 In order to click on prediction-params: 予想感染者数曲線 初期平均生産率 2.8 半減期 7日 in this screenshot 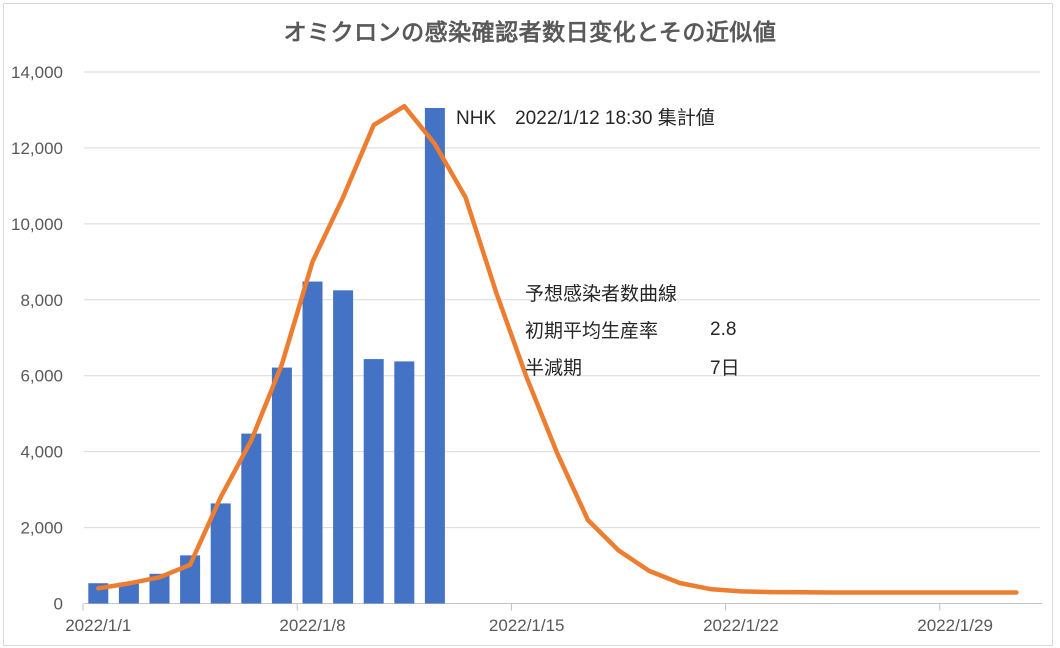, I will do `click(632, 329)`.